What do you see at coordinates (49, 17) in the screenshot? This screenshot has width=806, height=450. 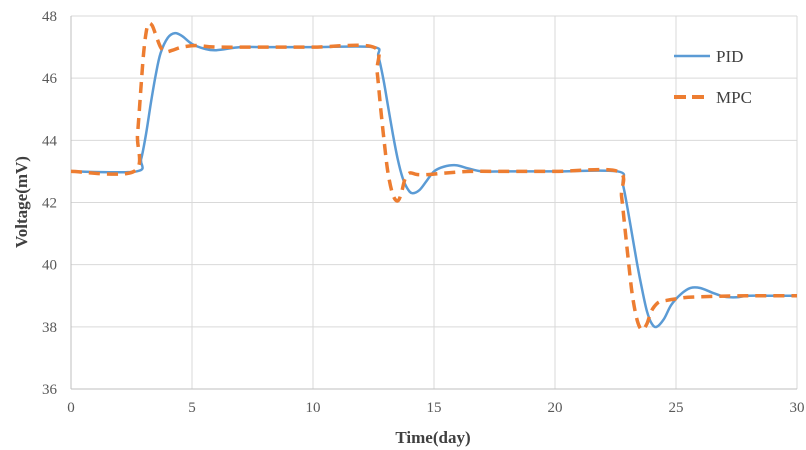 I see `y-tick-label: 48` at bounding box center [49, 17].